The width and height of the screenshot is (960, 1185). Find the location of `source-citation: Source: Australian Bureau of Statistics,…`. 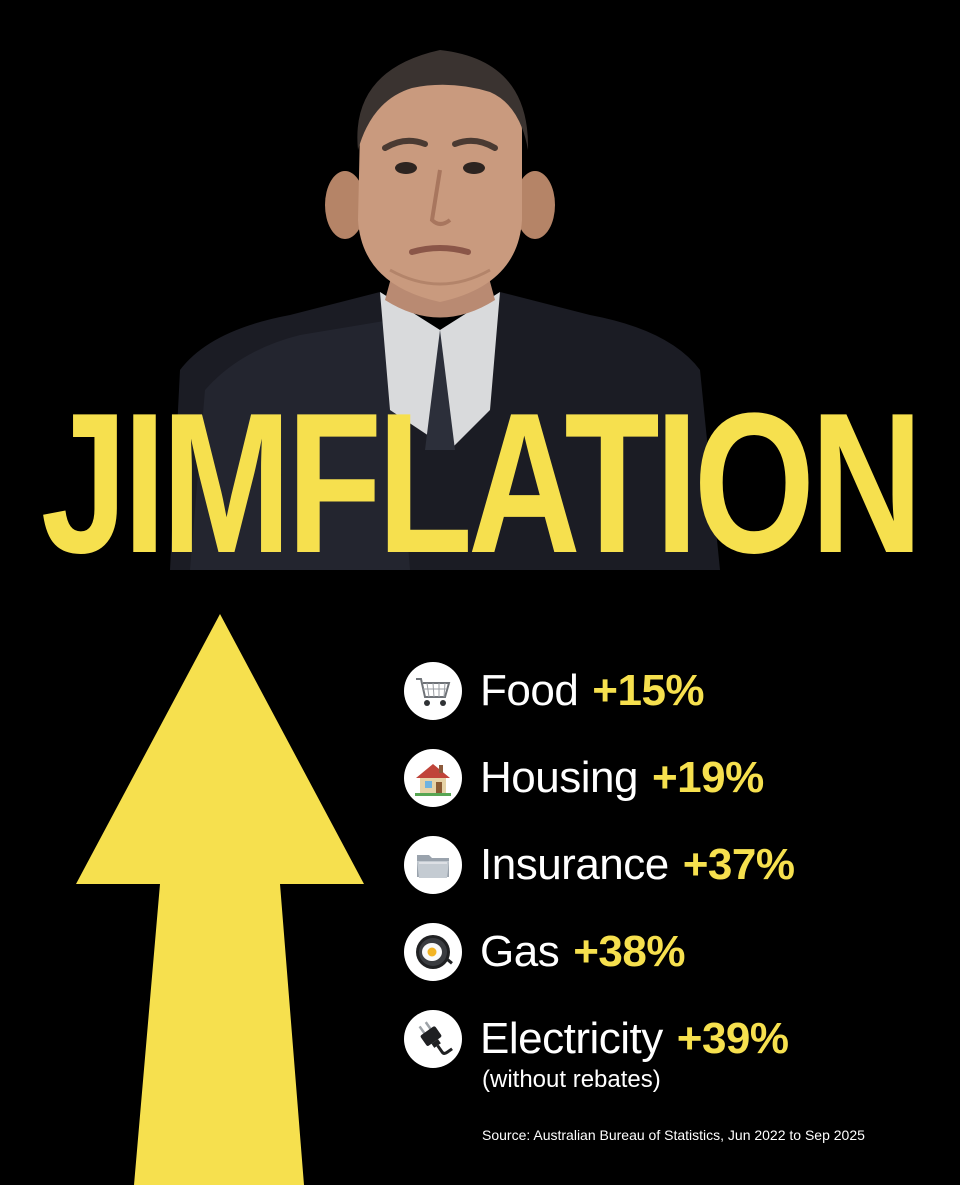

source-citation: Source: Australian Bureau of Statistics,… is located at coordinates (673, 1135).